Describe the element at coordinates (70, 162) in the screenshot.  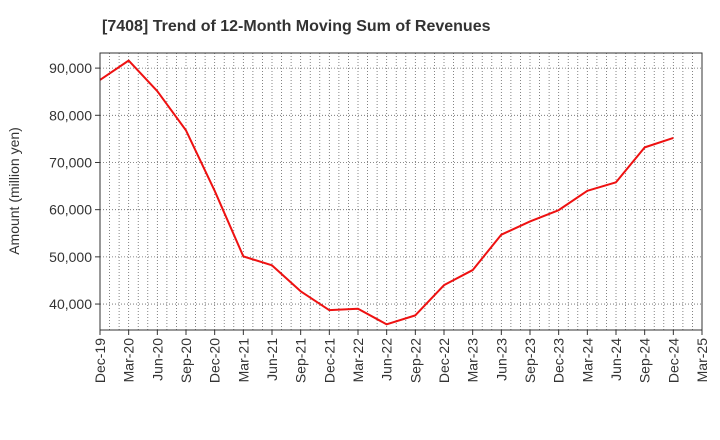
I see `y-tick-label: 70,000` at that location.